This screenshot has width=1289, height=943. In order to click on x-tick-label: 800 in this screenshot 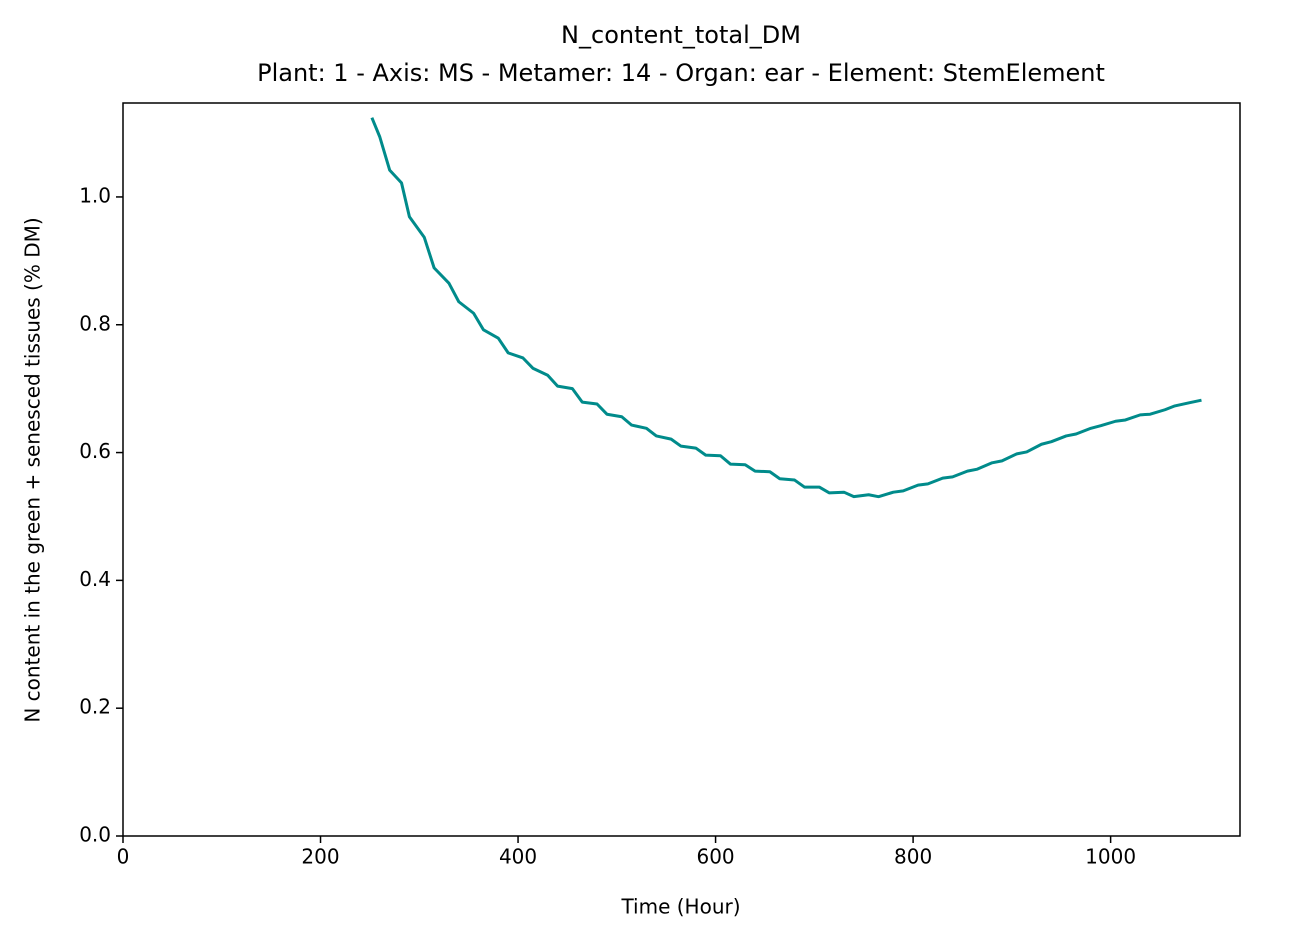, I will do `click(913, 857)`.